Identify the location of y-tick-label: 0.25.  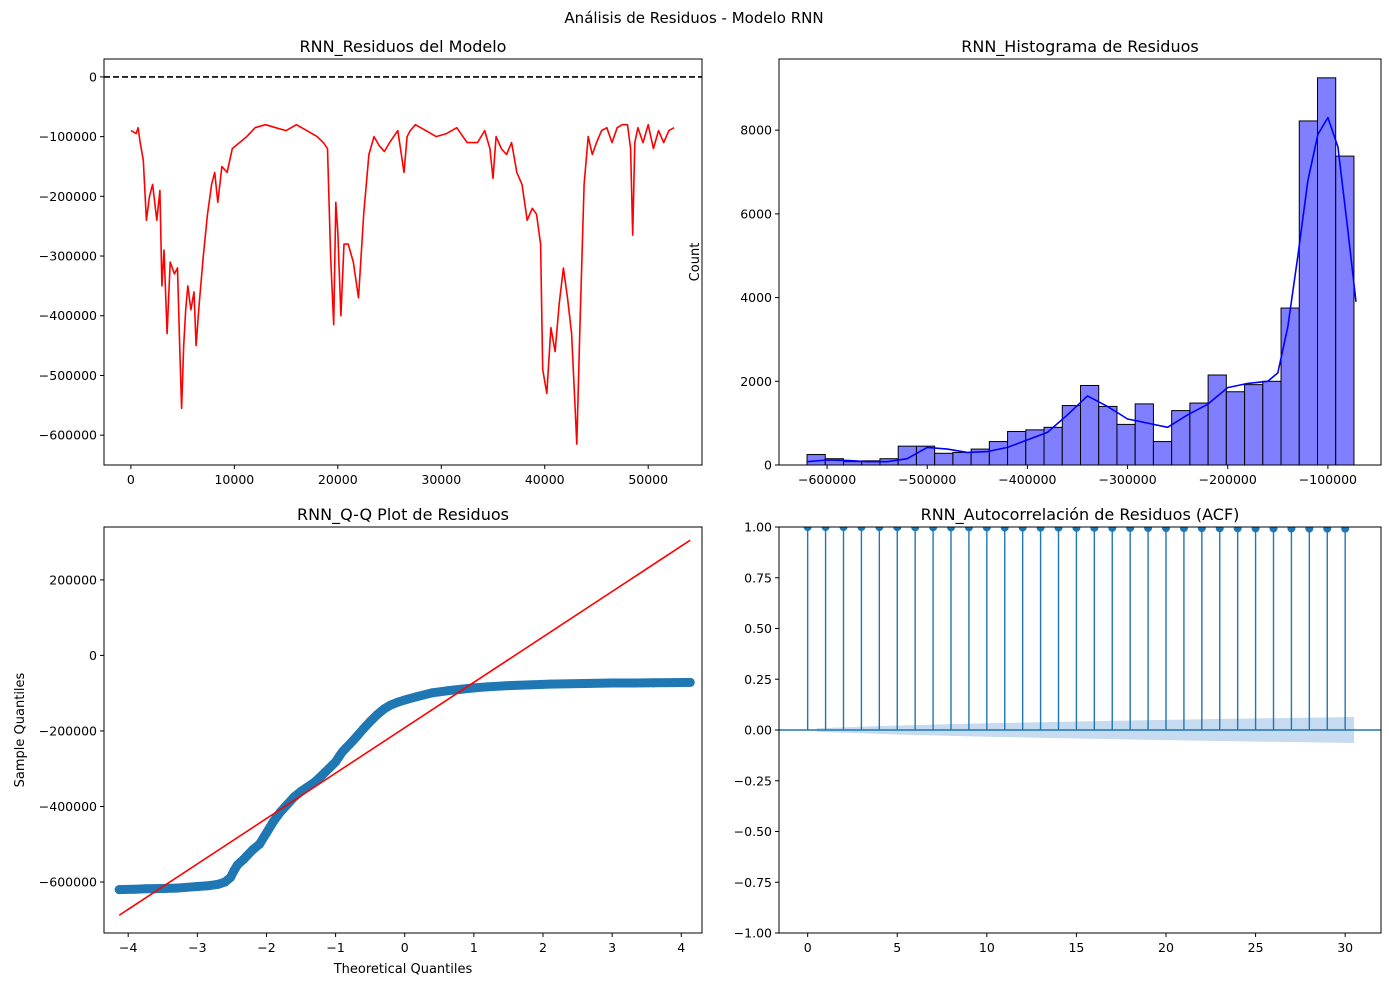
(758, 679).